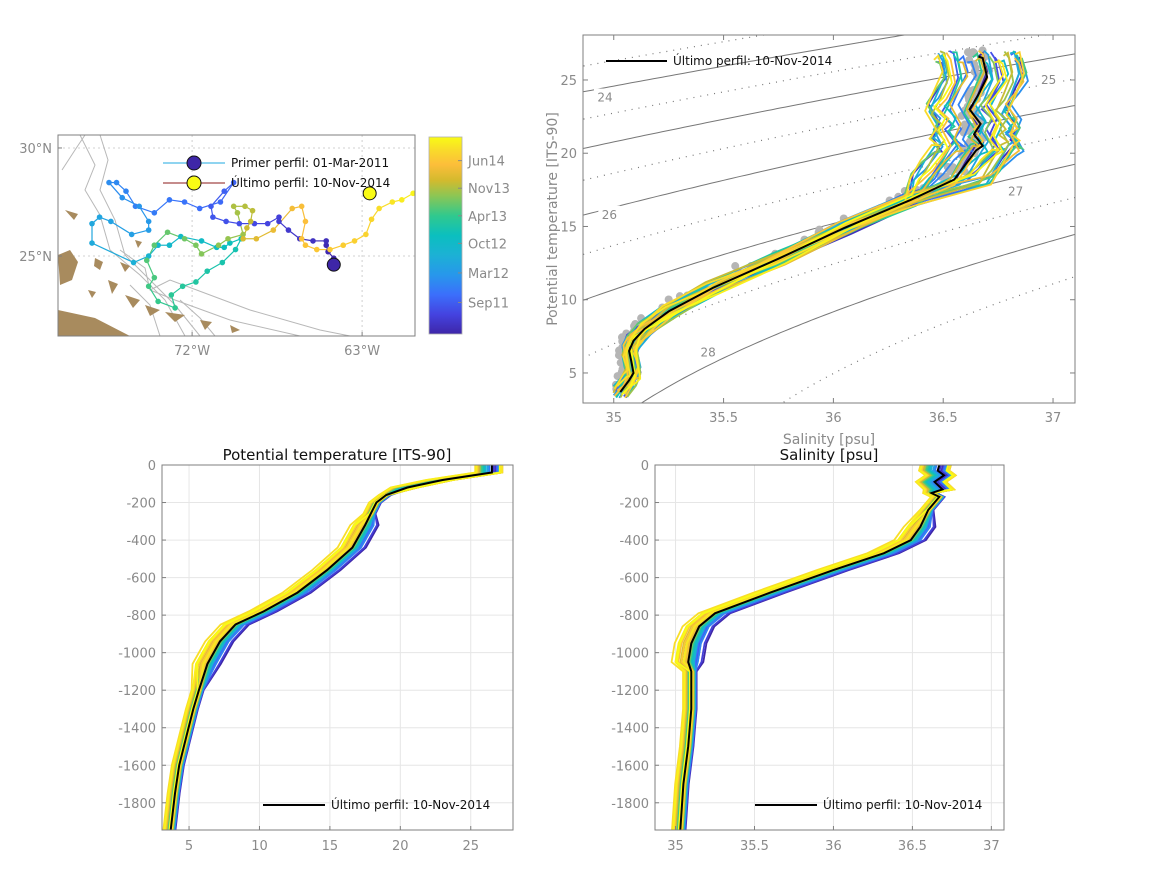  I want to click on isopycnal-label: 25, so click(1048, 80).